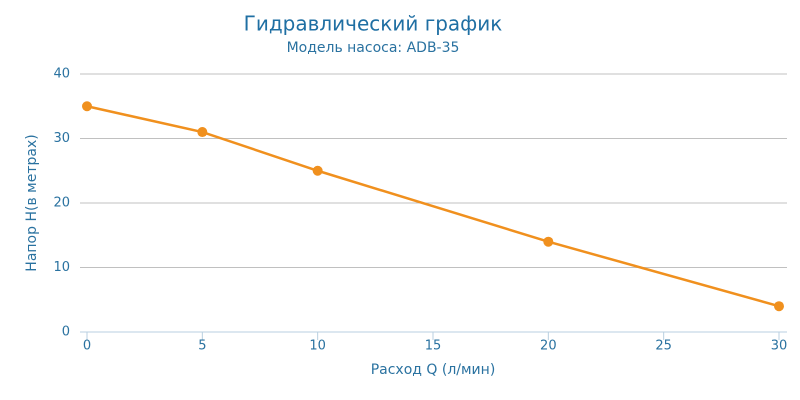 Image resolution: width=800 pixels, height=400 pixels. Describe the element at coordinates (373, 24) in the screenshot. I see `chart-title: Гидравлический график` at that location.